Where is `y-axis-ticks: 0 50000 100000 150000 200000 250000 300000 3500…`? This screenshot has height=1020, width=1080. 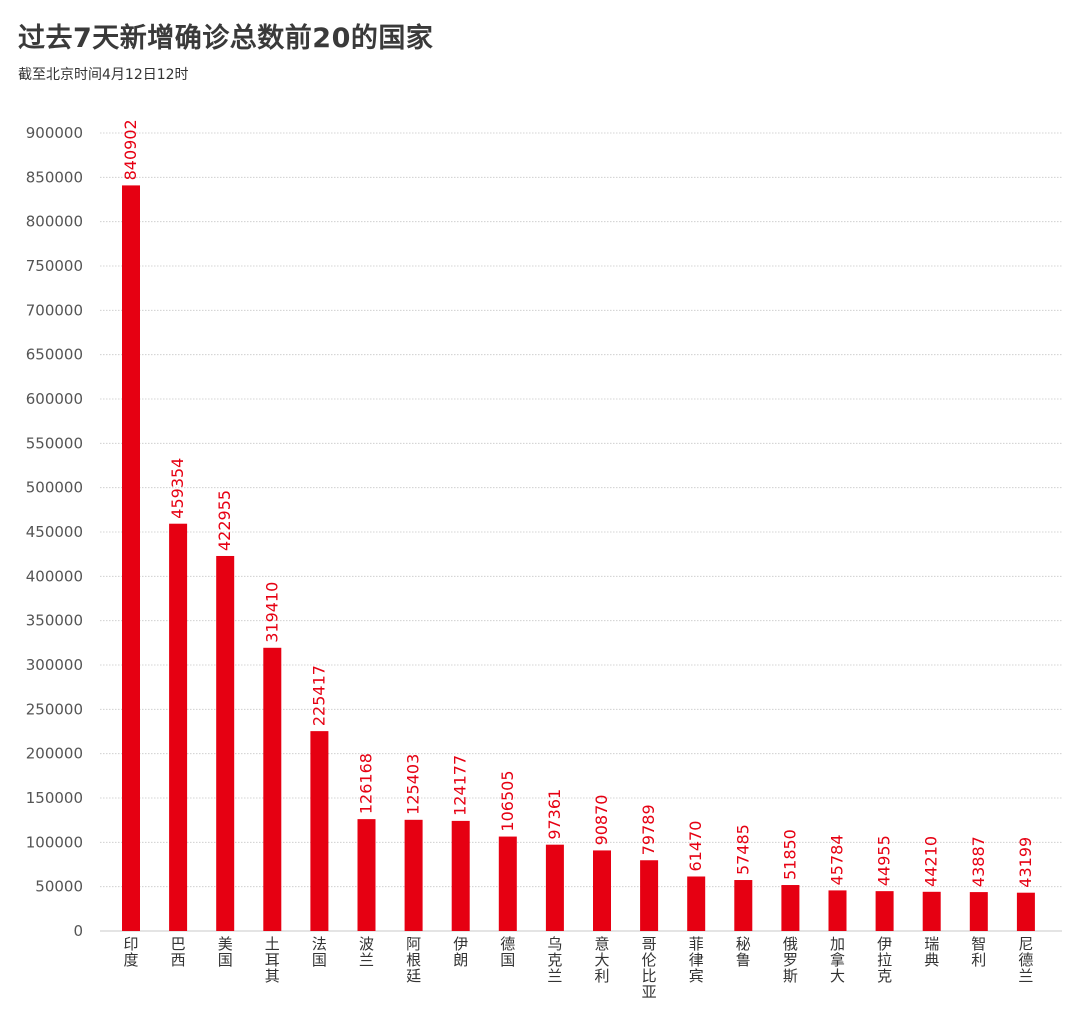 y-axis-ticks: 0 50000 100000 150000 200000 250000 300000 3500… is located at coordinates (54, 532).